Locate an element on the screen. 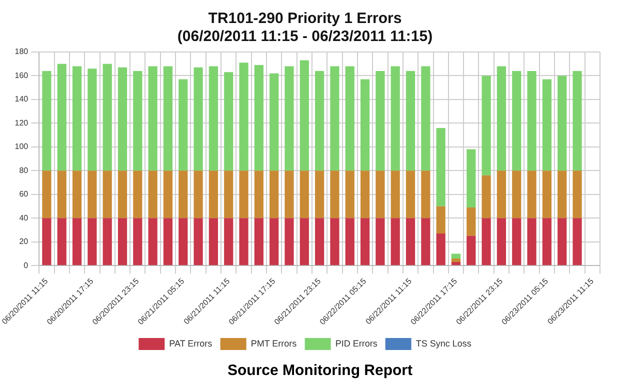  source-note: Source Monitoring Report is located at coordinates (320, 371).